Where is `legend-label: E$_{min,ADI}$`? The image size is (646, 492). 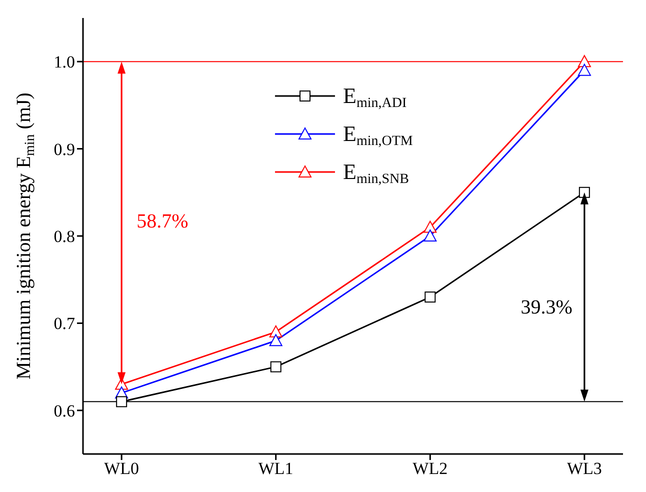
legend-label: E$_{min,ADI}$ is located at coordinates (375, 97).